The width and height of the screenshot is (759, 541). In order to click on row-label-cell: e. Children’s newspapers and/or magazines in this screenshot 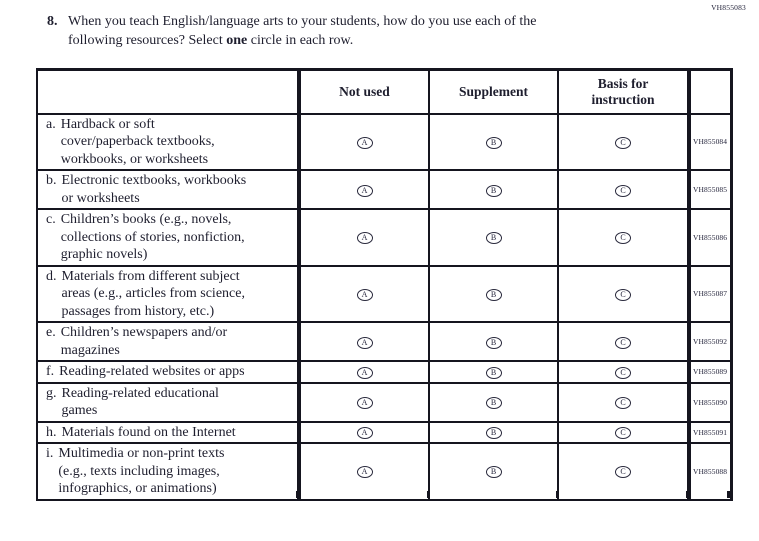, I will do `click(168, 341)`.